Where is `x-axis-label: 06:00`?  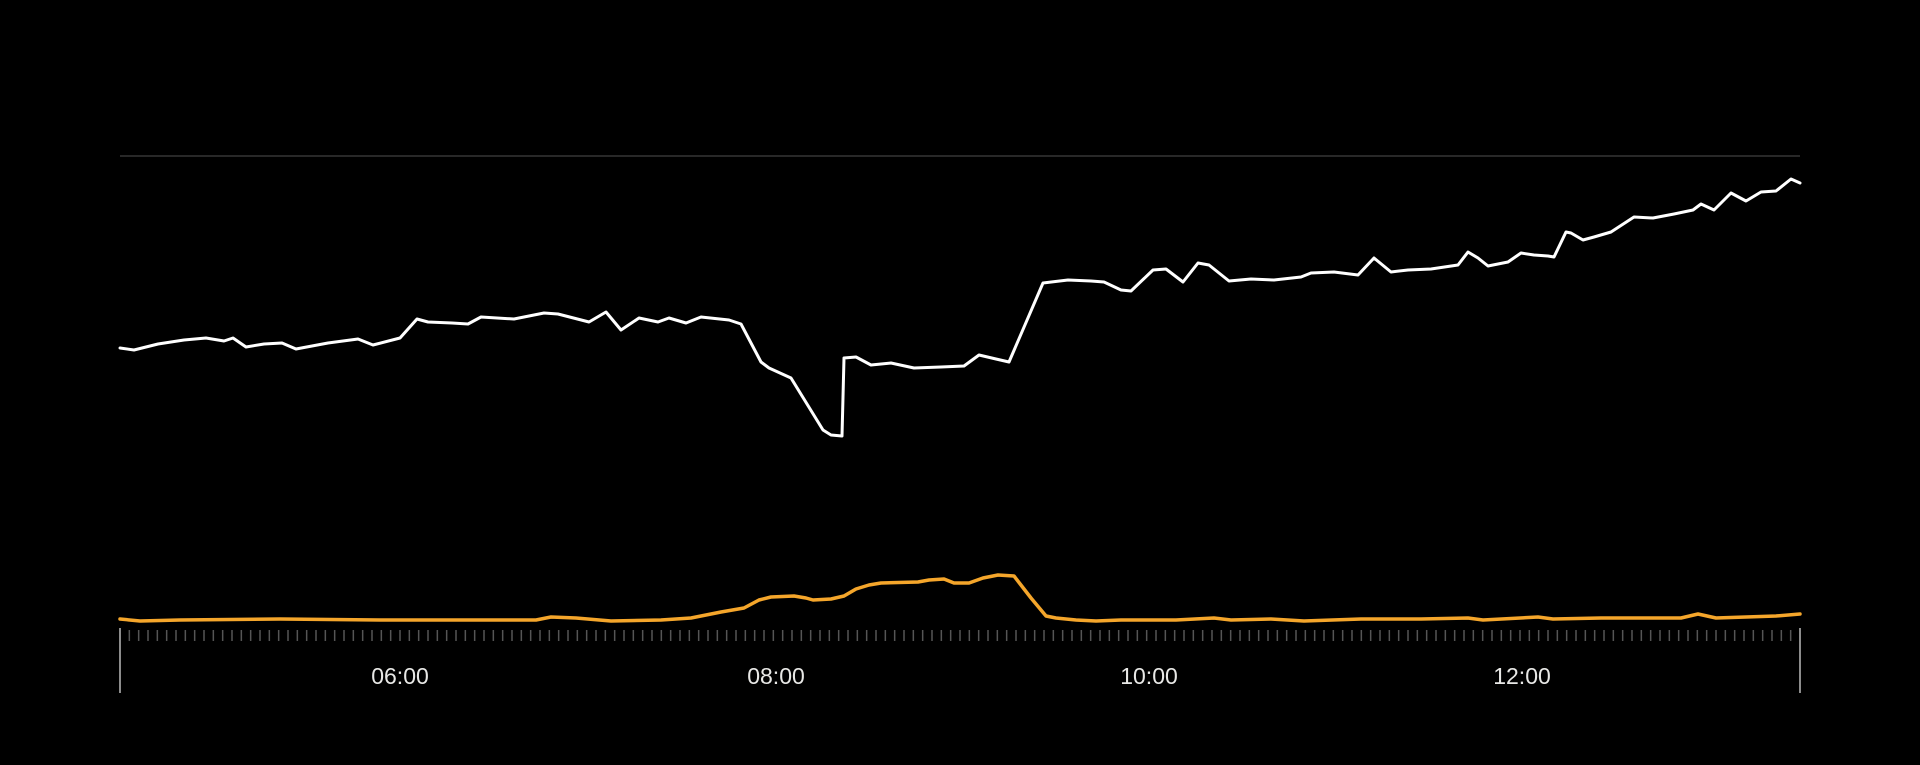 x-axis-label: 06:00 is located at coordinates (400, 676).